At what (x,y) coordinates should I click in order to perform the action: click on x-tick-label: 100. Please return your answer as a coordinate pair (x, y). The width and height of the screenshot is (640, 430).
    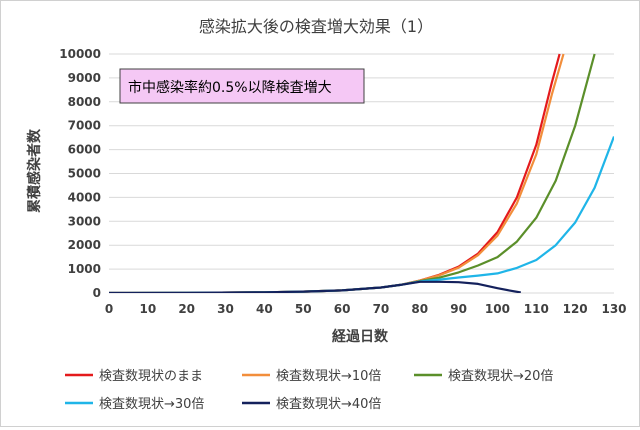
    Looking at the image, I should click on (497, 309).